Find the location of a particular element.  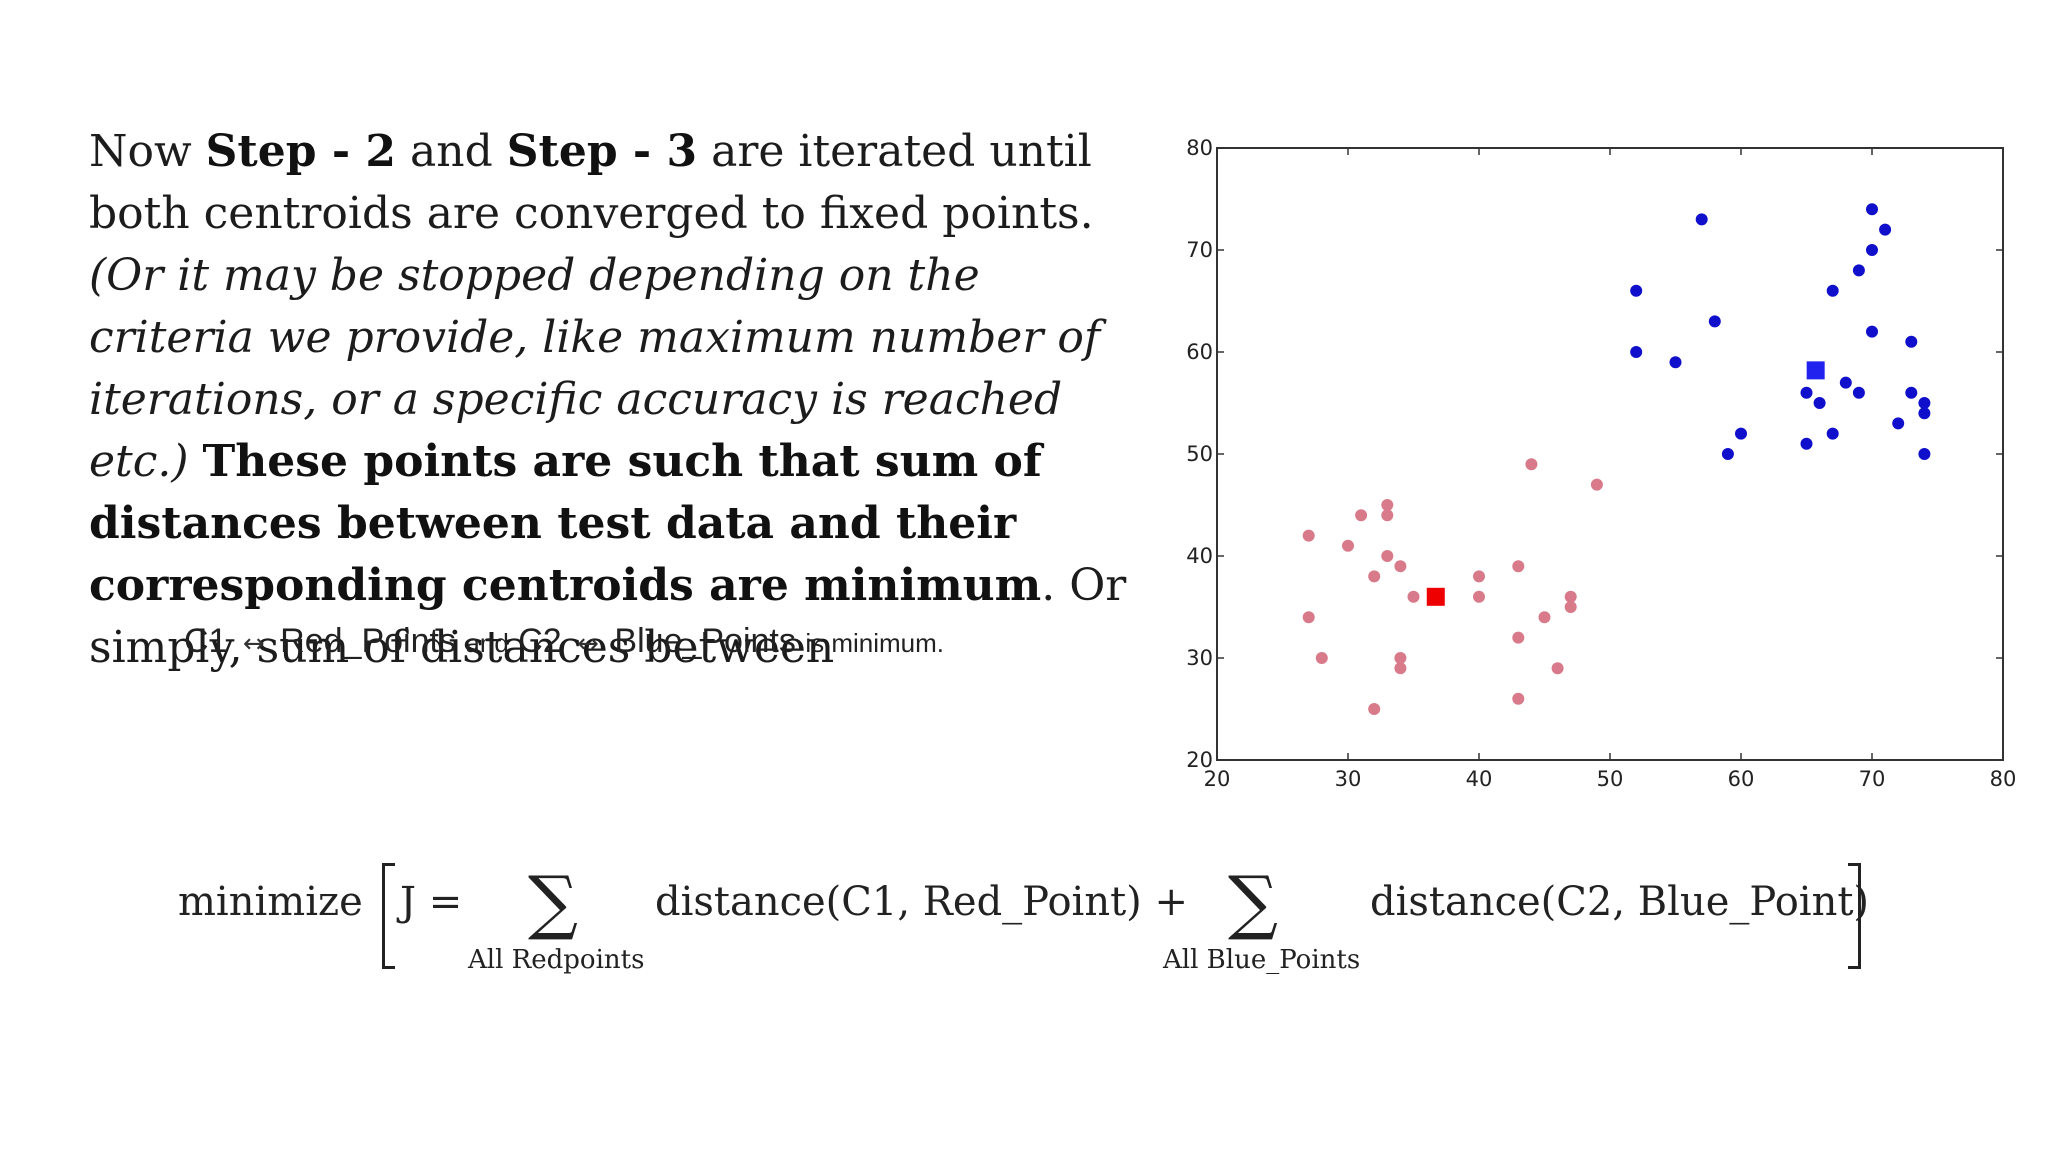

y-tick-label: 20 is located at coordinates (1199, 760).